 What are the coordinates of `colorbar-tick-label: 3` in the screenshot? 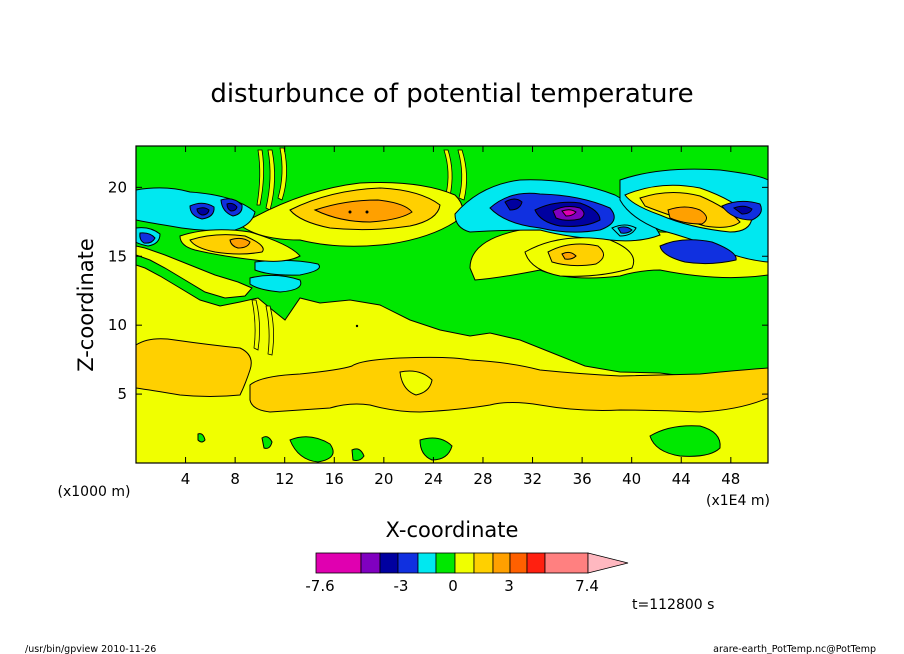 It's located at (509, 586).